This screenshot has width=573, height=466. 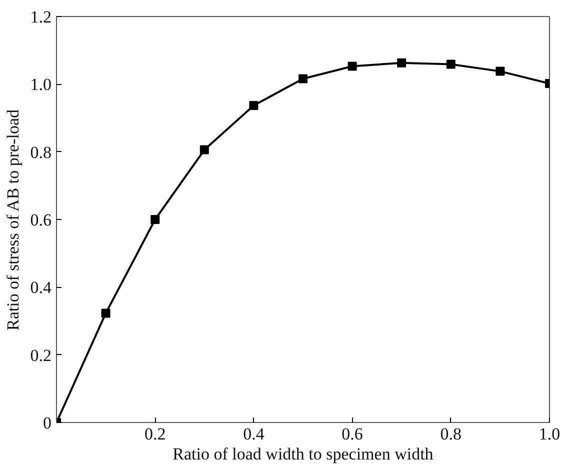 I want to click on y-tick-label: 0.4, so click(x=41, y=288).